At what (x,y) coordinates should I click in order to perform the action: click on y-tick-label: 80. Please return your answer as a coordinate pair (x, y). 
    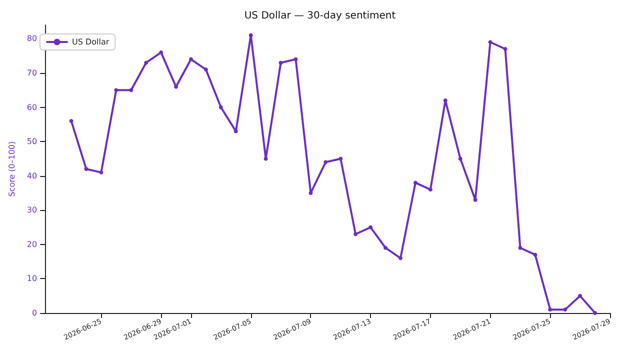
    Looking at the image, I should click on (32, 39).